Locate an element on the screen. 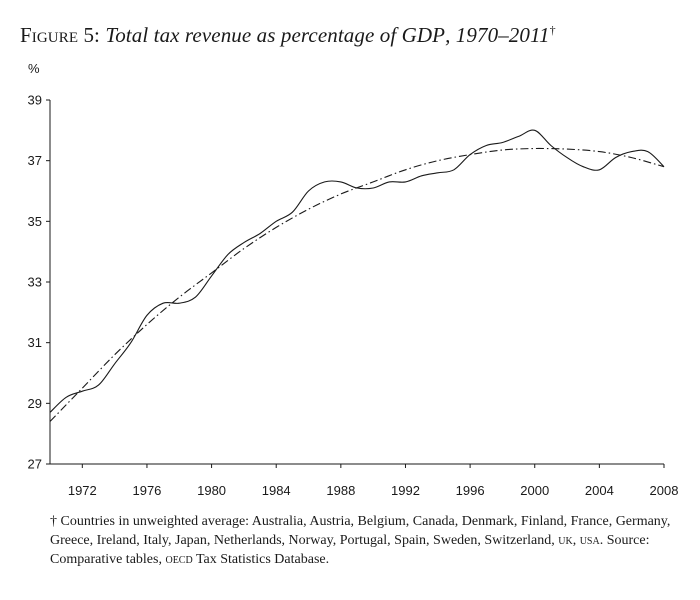 This screenshot has width=700, height=600. footnote-text-database: Tax Statistics Database. is located at coordinates (262, 559).